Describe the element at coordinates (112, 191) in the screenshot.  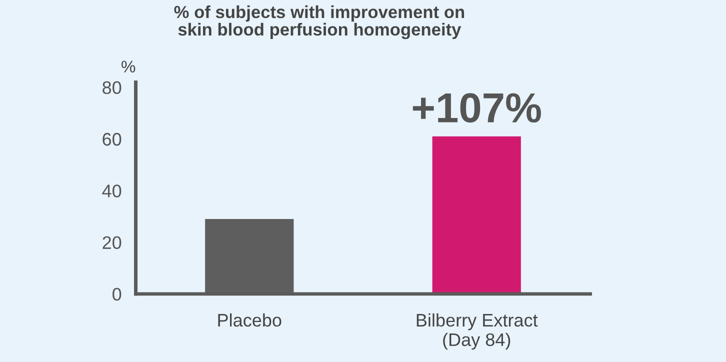
I see `y-tick-label: 40` at that location.